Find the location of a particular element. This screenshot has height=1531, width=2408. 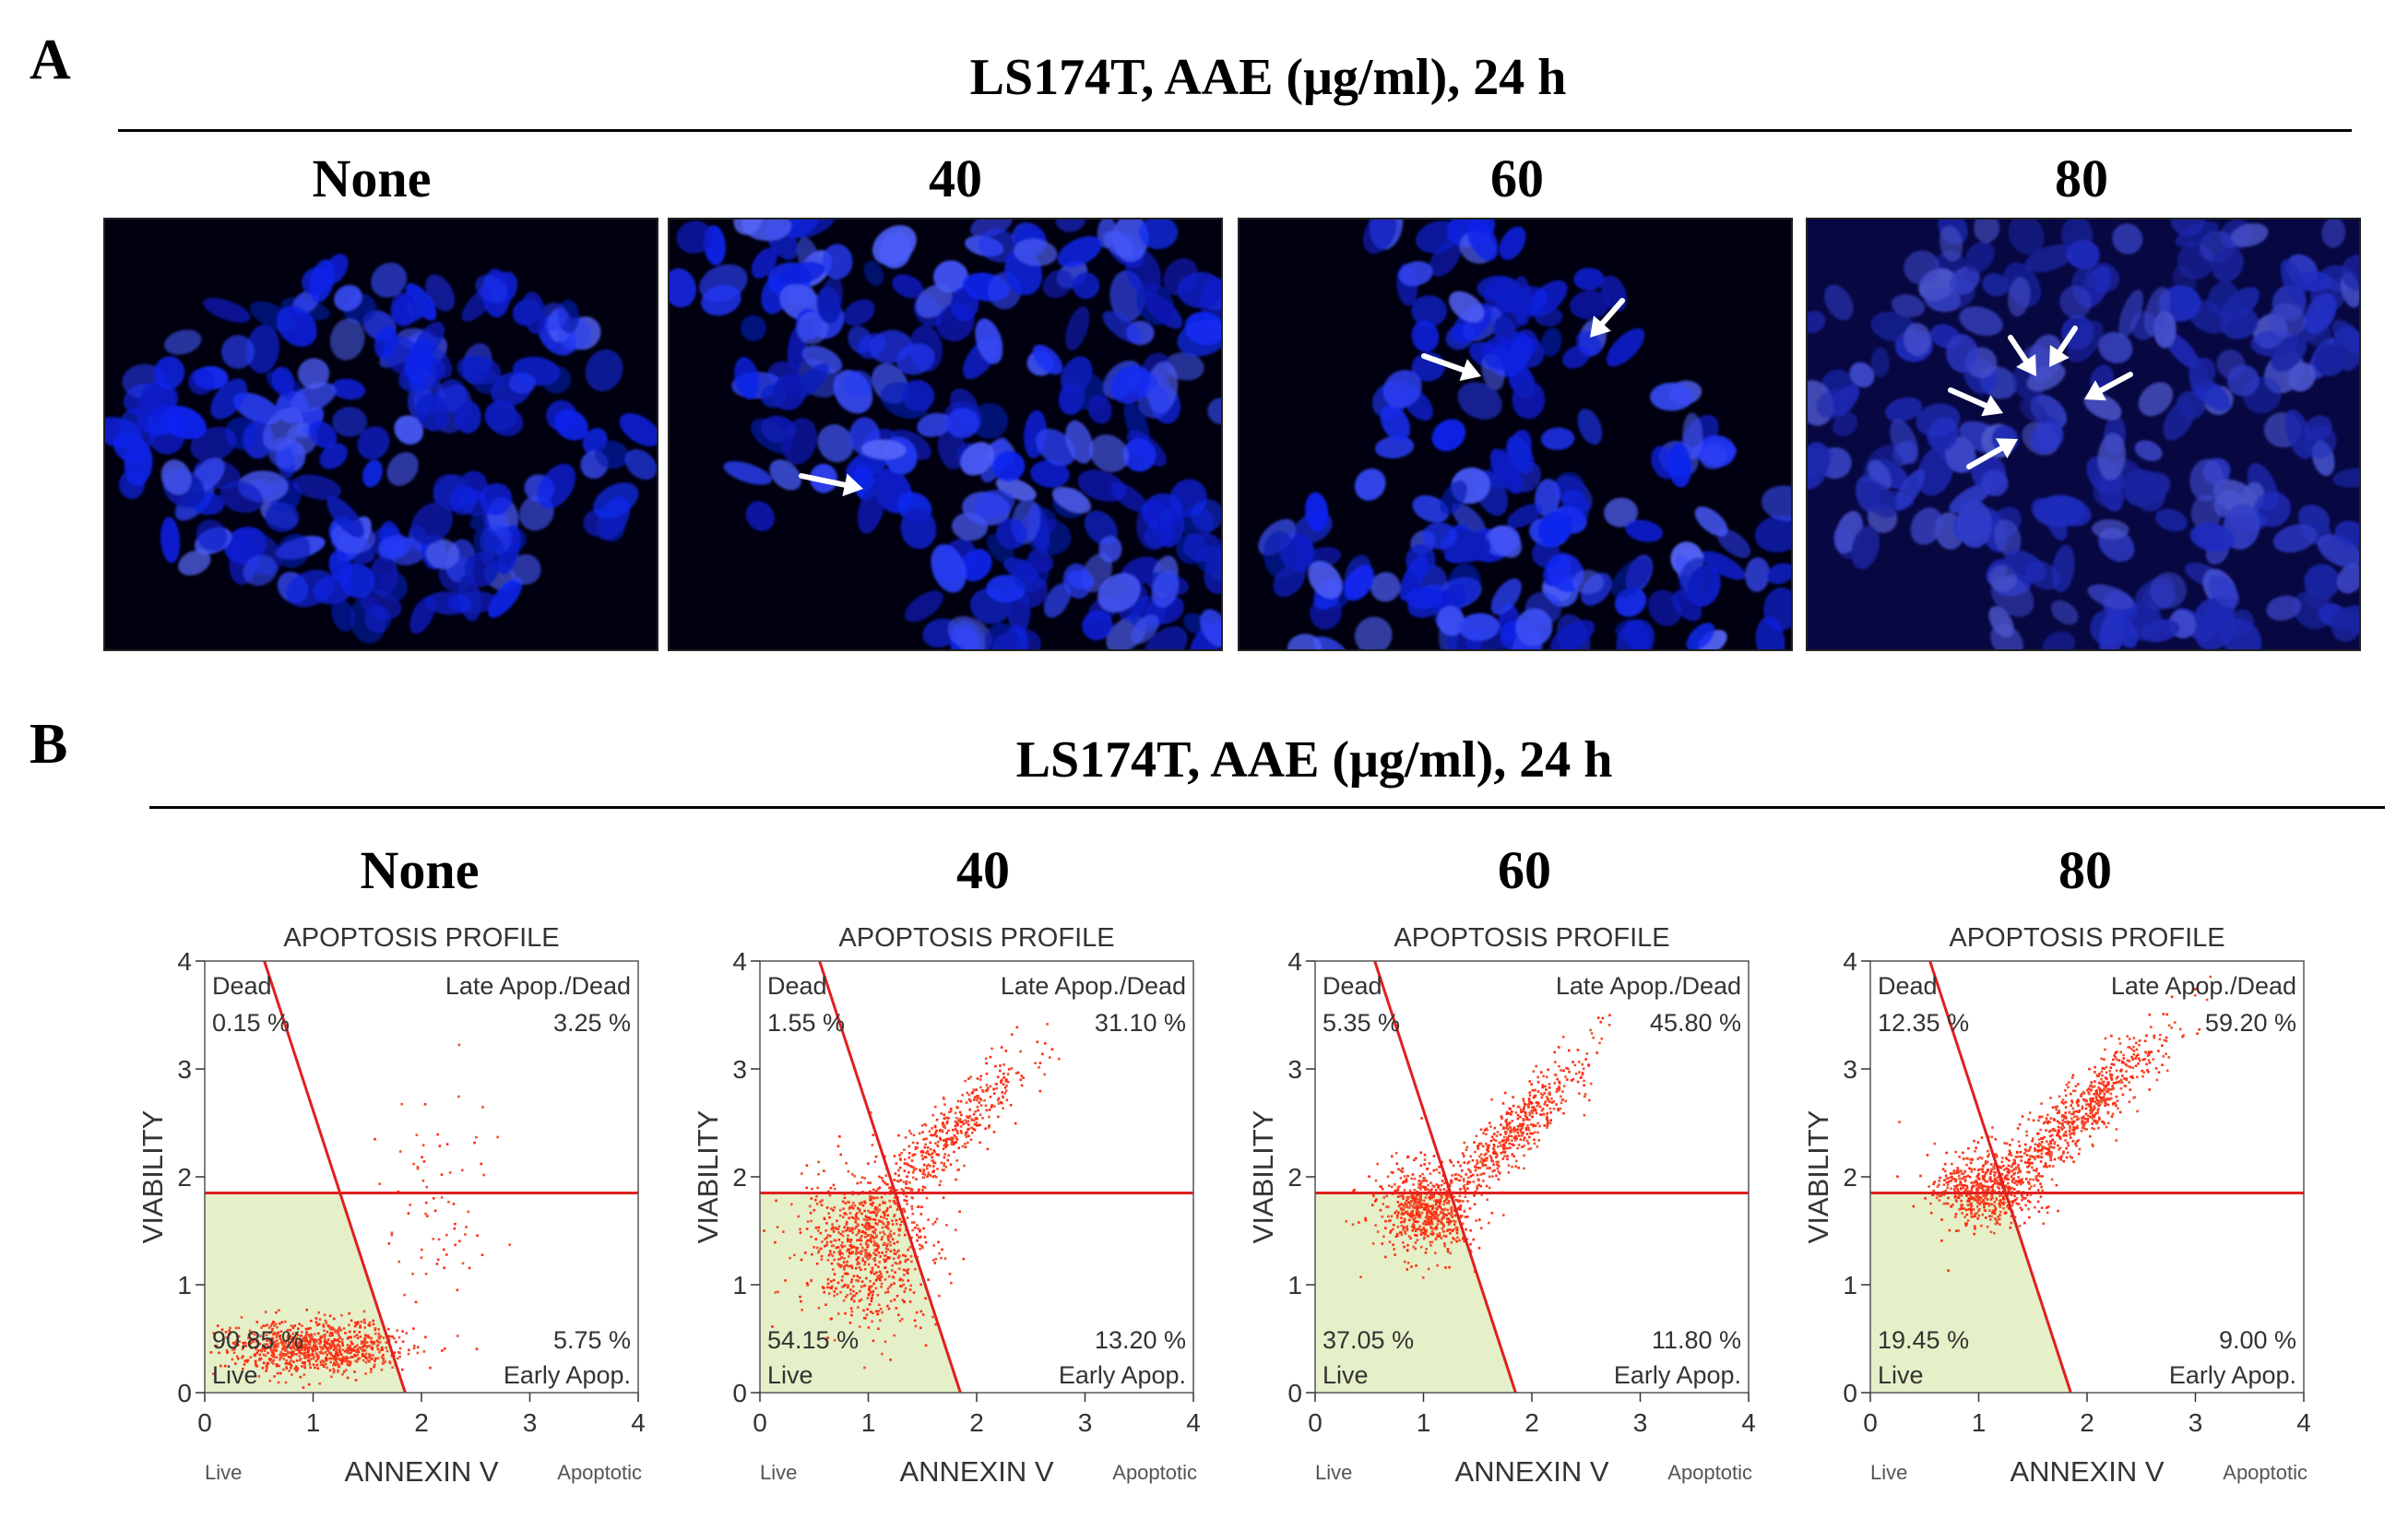

x-axis-label: ANNEXIN V is located at coordinates (976, 1471).